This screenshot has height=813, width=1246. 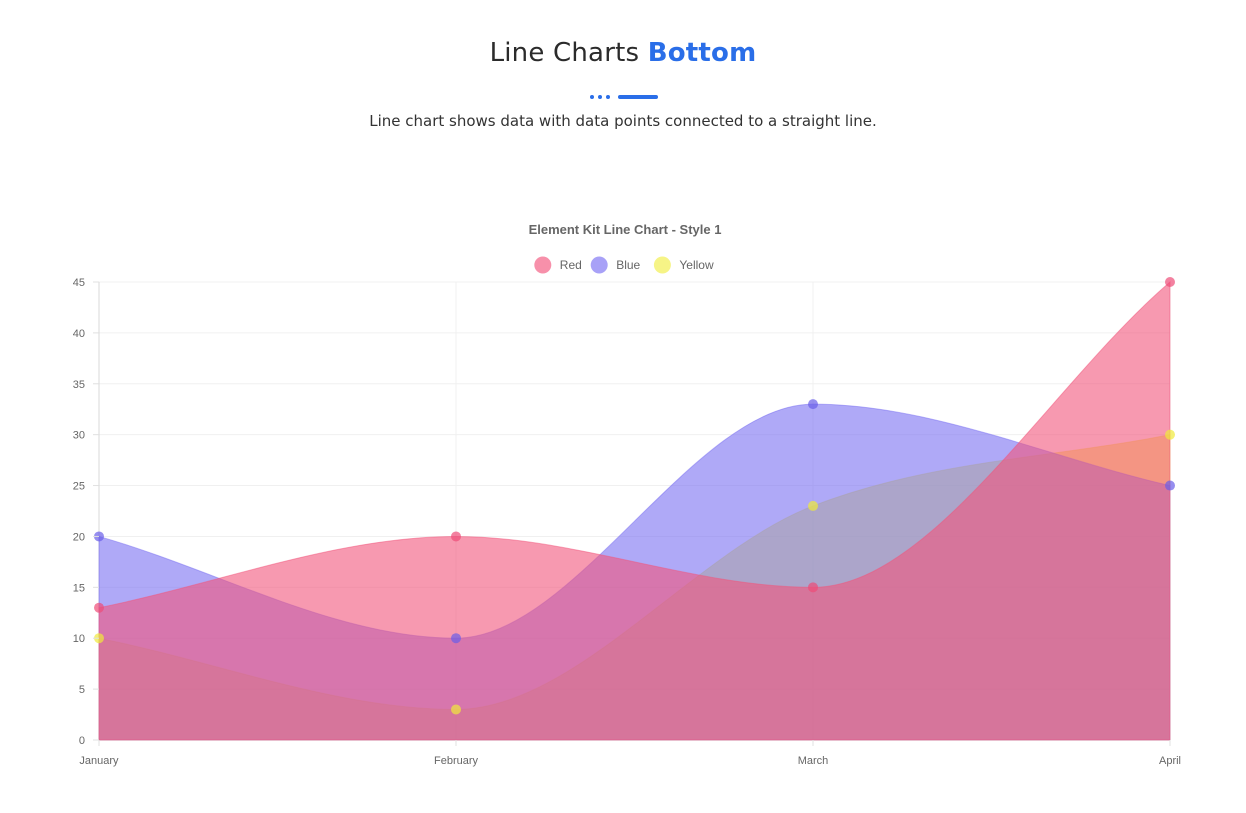 What do you see at coordinates (79, 487) in the screenshot?
I see `y-tick-label: 25` at bounding box center [79, 487].